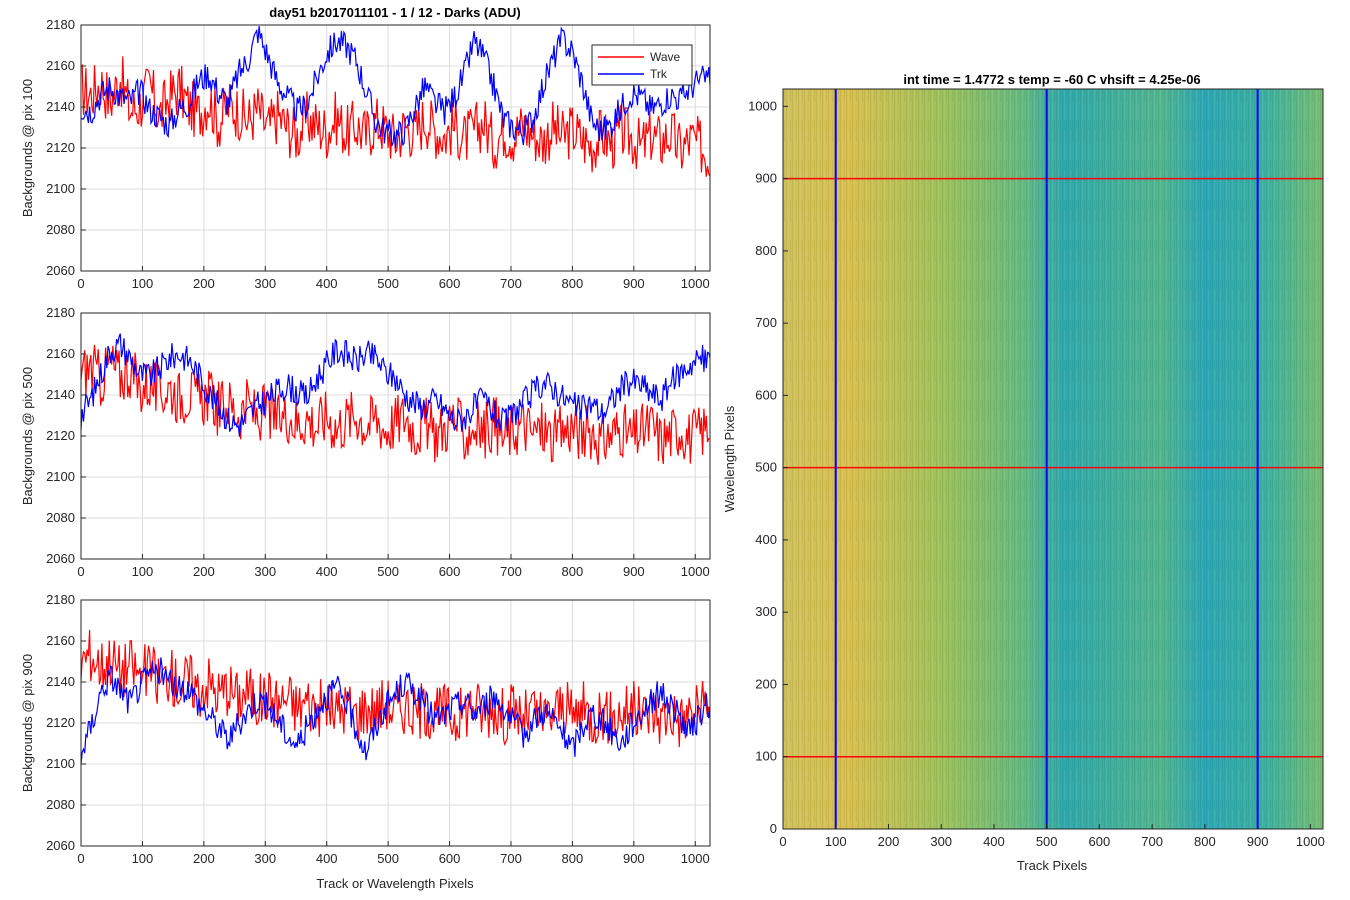 The width and height of the screenshot is (1350, 900). Describe the element at coordinates (60, 106) in the screenshot. I see `plot-1-ytick-label-4: 2140` at that location.